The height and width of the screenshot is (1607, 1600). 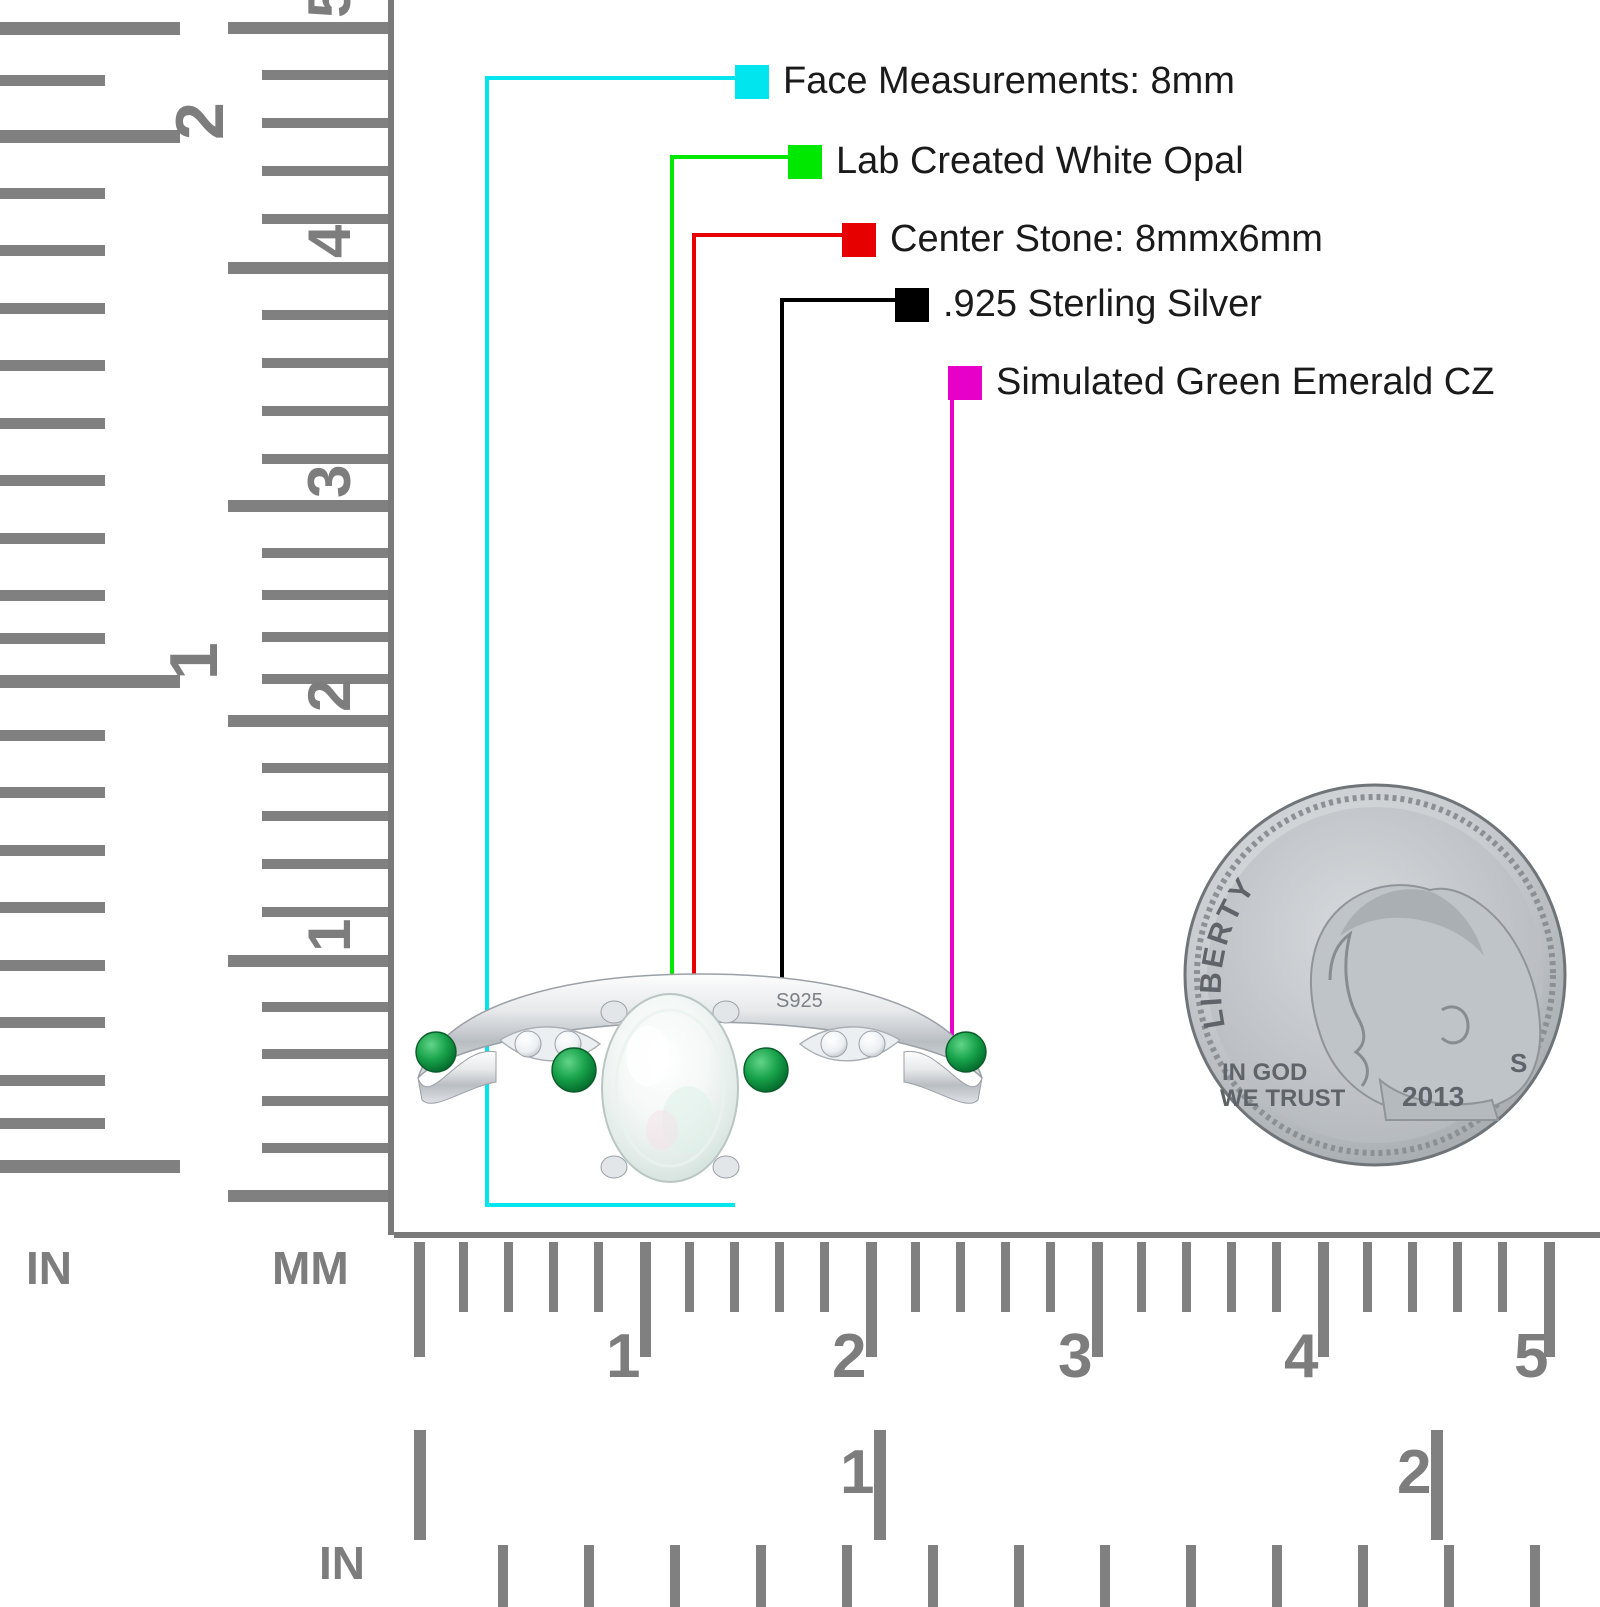 I want to click on bottom-in-ruler: 1 2 IN, so click(x=959, y=1513).